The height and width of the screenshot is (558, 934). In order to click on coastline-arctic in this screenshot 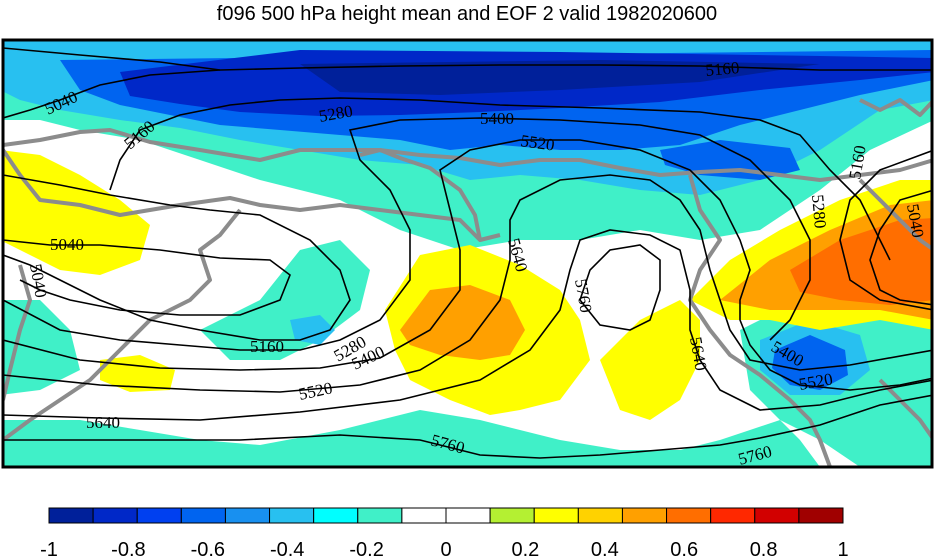, I will do `click(895, 107)`.